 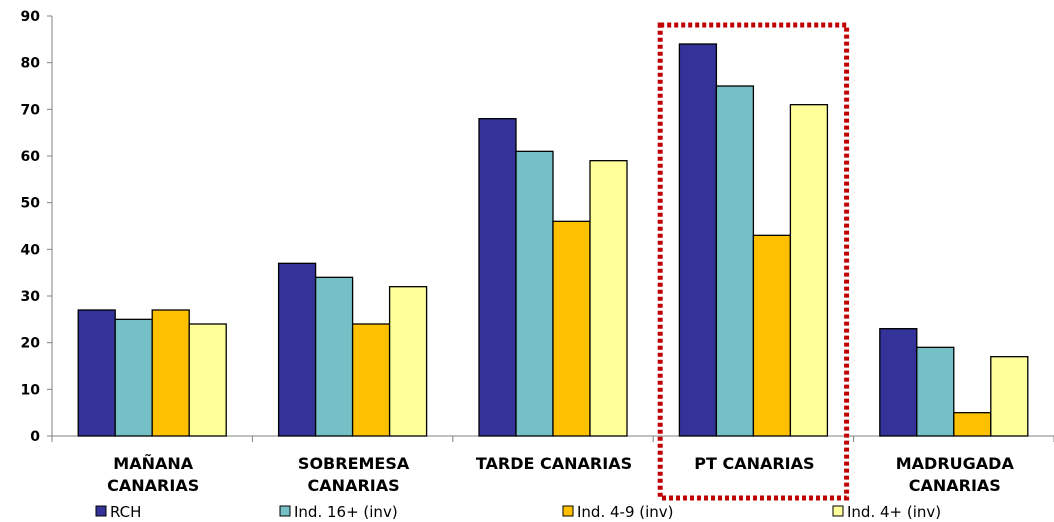 What do you see at coordinates (754, 463) in the screenshot?
I see `category-label: PT CANARIAS` at bounding box center [754, 463].